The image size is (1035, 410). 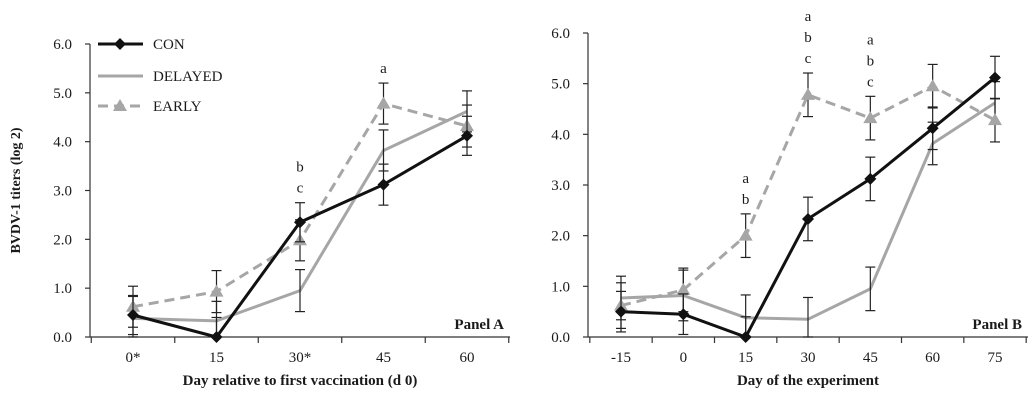 I want to click on x-axis-title: Day relative to first vaccination (d 0), so click(x=300, y=381).